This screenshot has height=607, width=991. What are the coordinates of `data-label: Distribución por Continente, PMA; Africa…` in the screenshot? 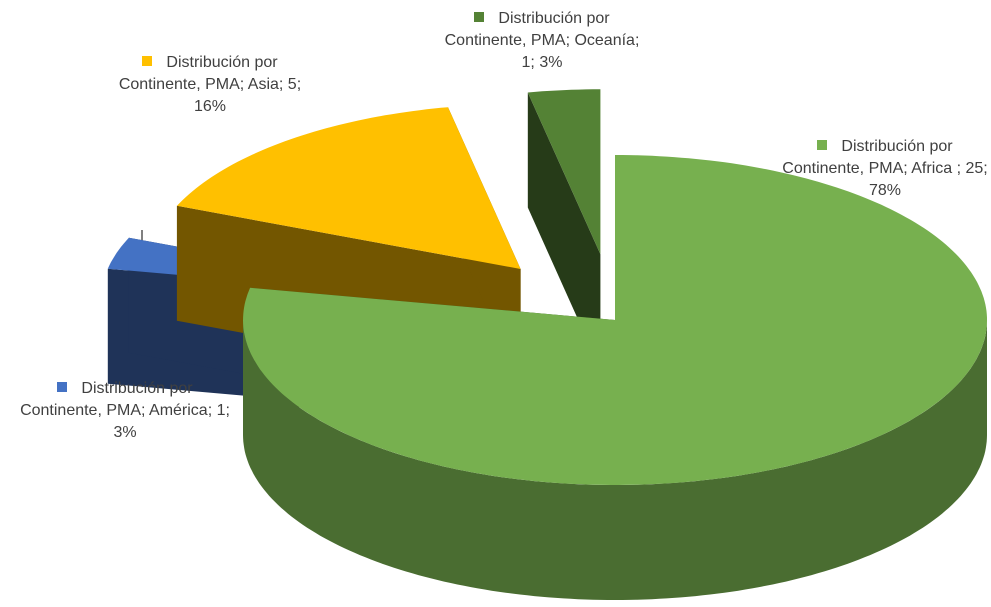 It's located at (885, 169).